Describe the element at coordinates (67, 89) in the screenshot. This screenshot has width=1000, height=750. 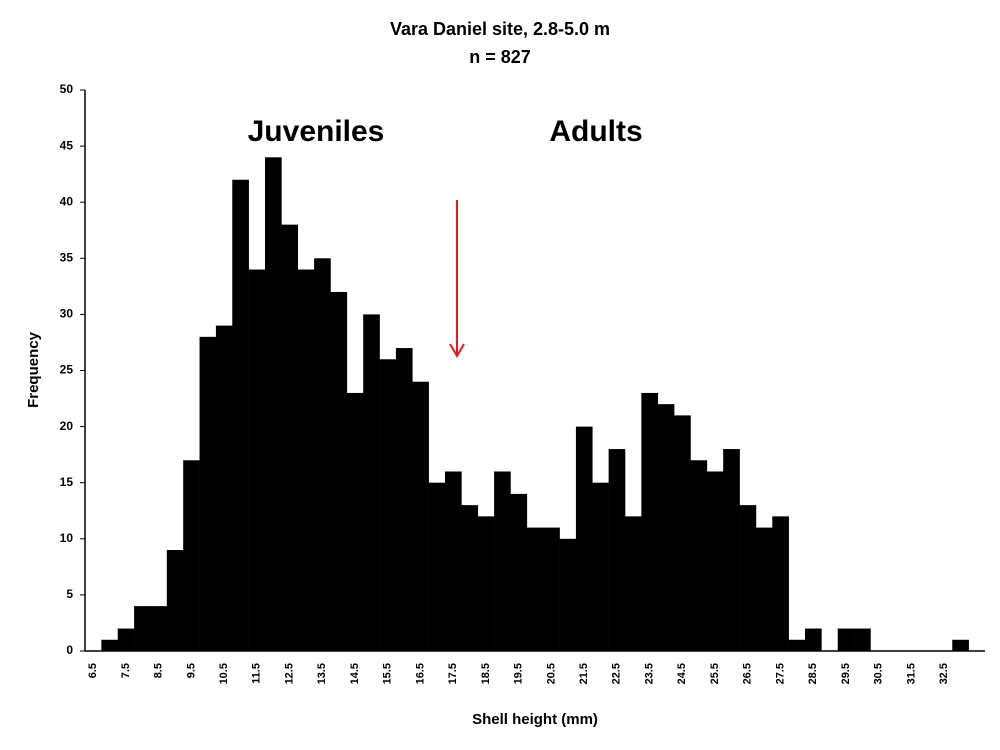
I see `y-tick-label: 50` at that location.